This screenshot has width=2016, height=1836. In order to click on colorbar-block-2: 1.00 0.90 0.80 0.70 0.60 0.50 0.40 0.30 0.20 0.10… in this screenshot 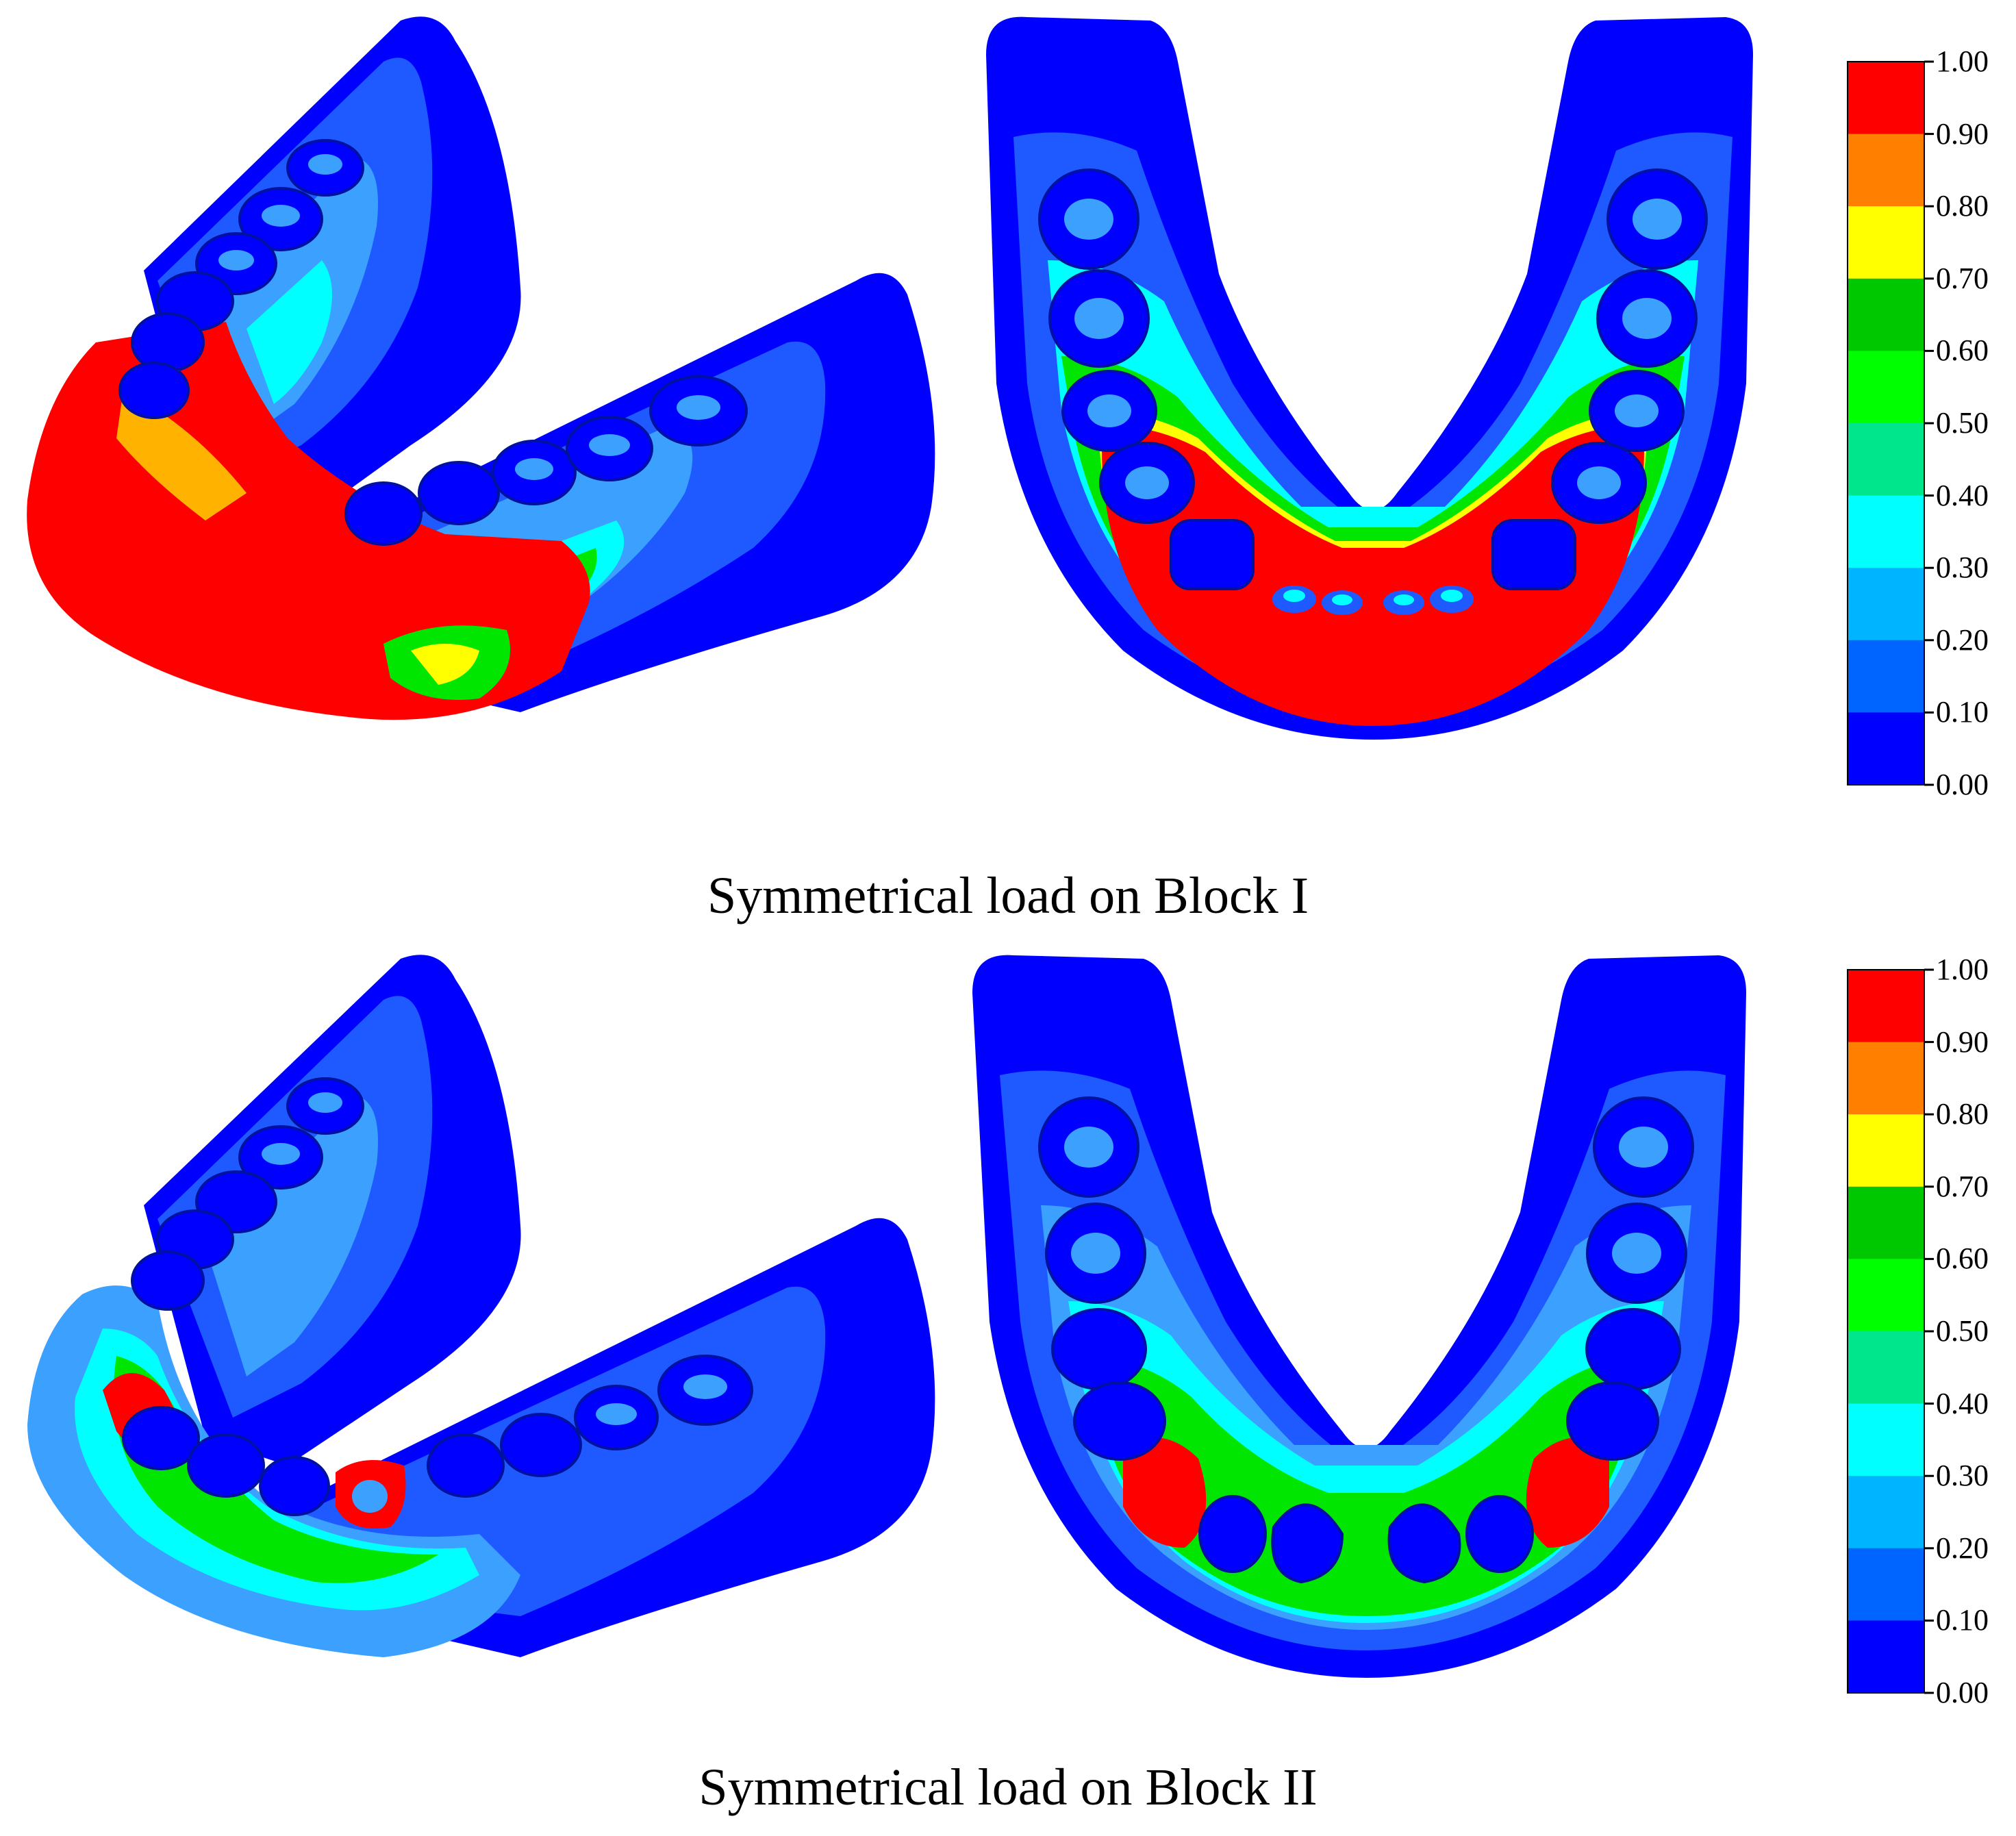, I will do `click(1929, 1331)`.